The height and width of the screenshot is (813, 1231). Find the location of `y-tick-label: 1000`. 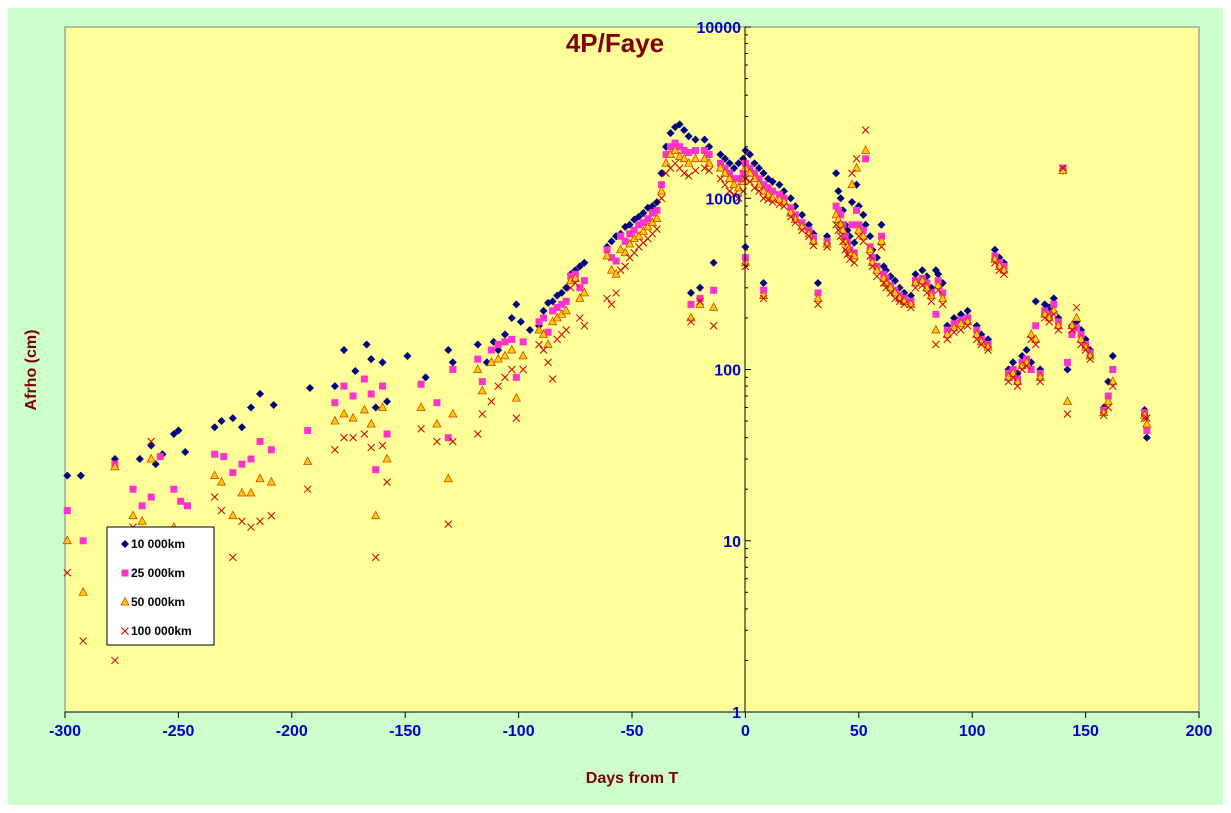

y-tick-label: 1000 is located at coordinates (723, 199).